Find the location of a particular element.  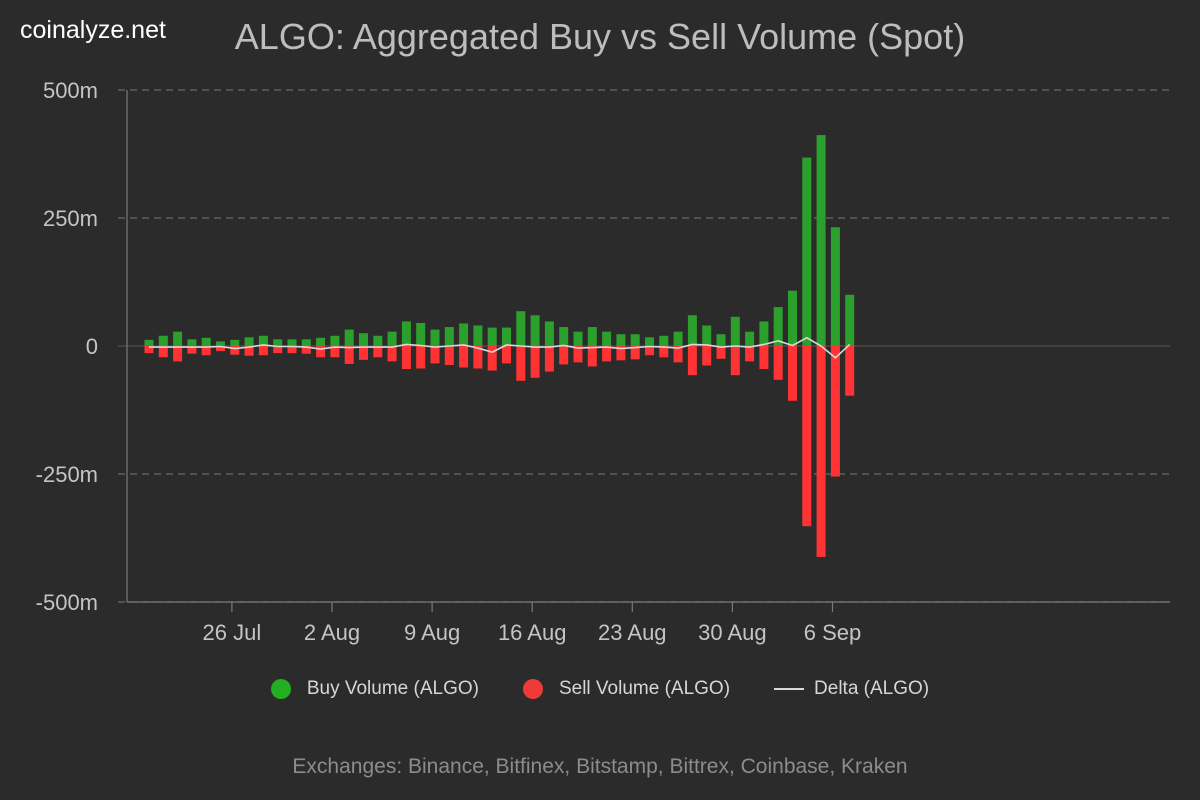

legend-item-sell: Sell Volume (ALGO) is located at coordinates (626, 689).